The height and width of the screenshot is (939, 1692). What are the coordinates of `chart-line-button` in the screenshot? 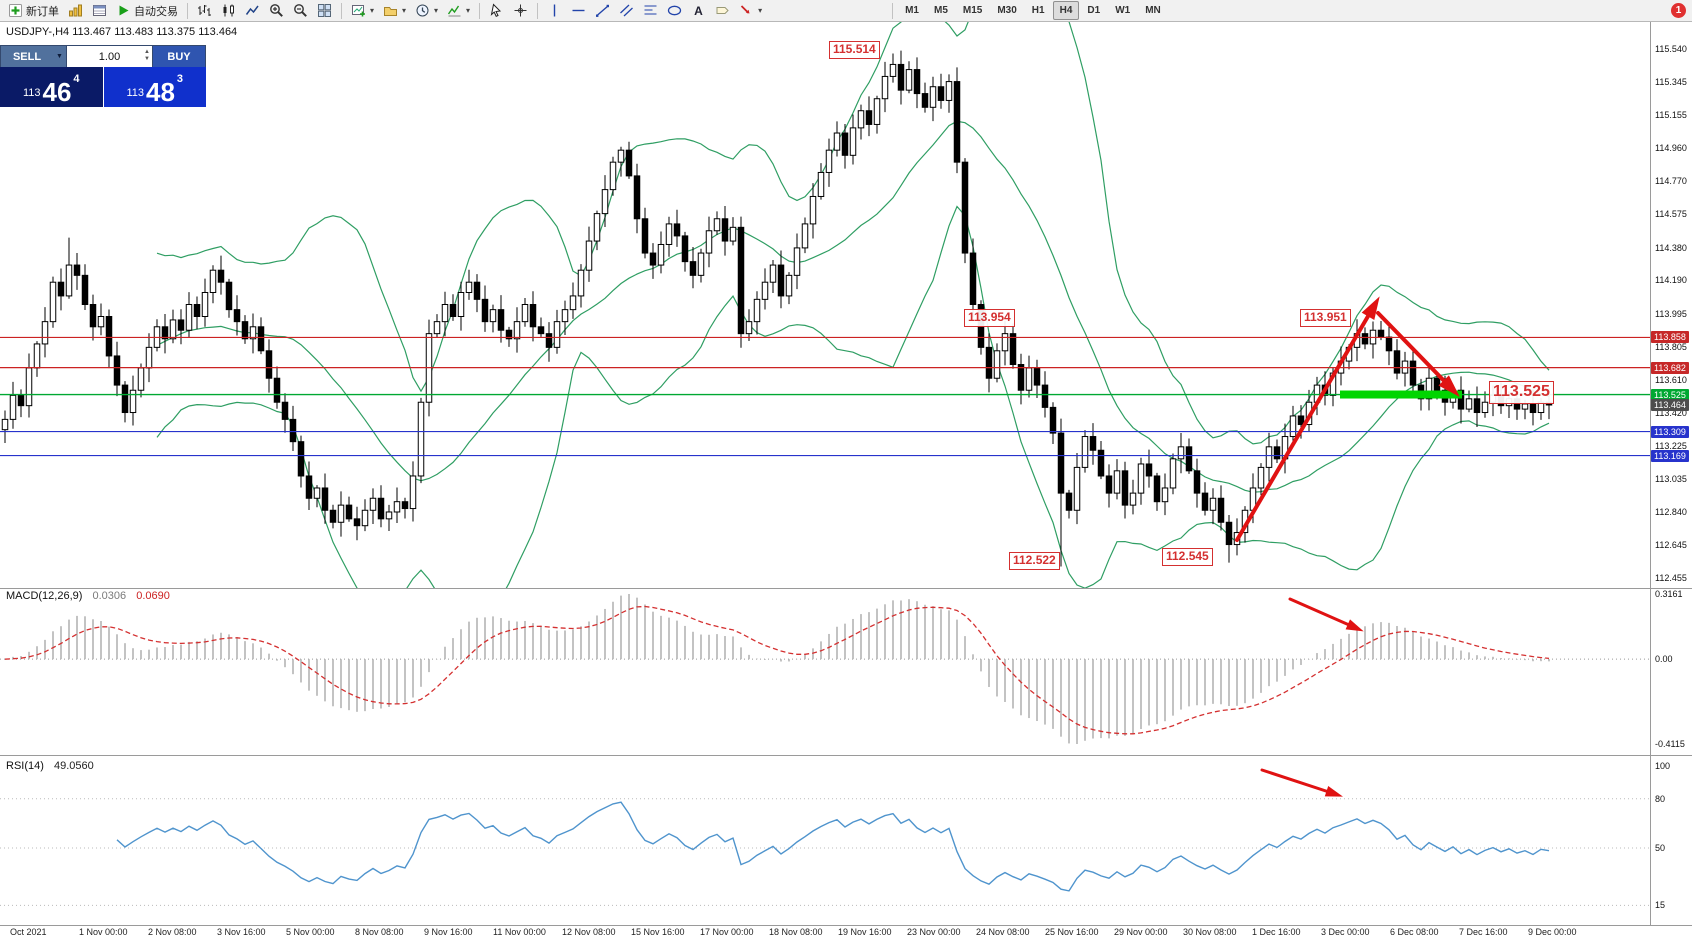 It's located at (252, 11).